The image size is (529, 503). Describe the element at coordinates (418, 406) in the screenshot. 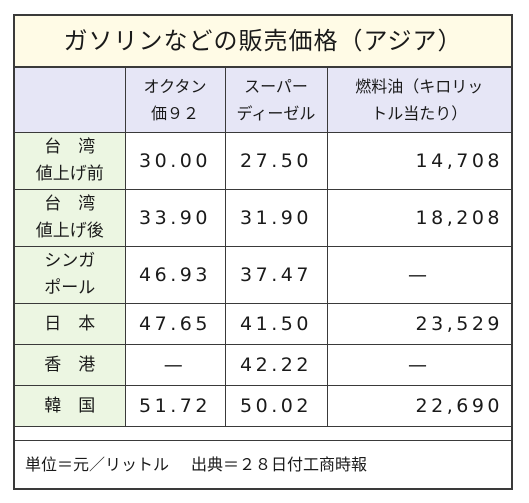

I see `fuel-oil-price: 22,690` at that location.